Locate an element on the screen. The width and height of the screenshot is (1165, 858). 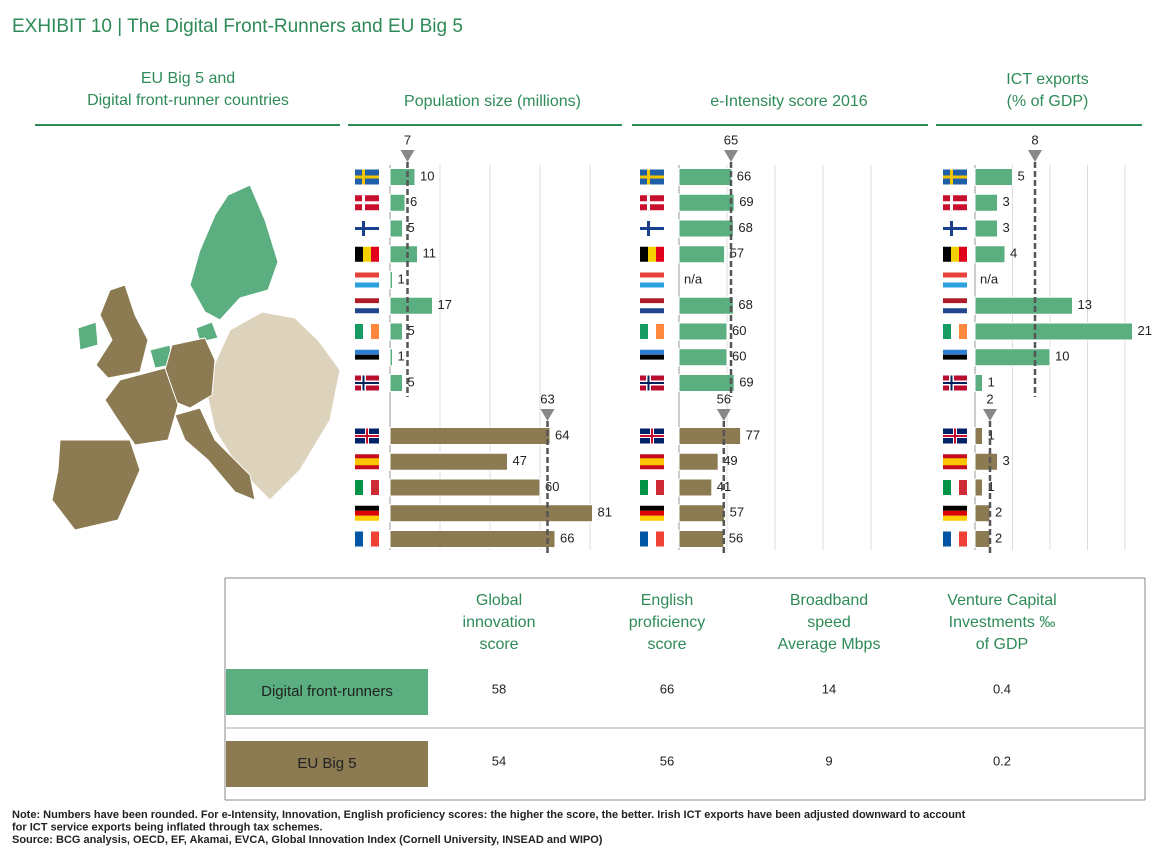
europe-map is located at coordinates (196, 357).